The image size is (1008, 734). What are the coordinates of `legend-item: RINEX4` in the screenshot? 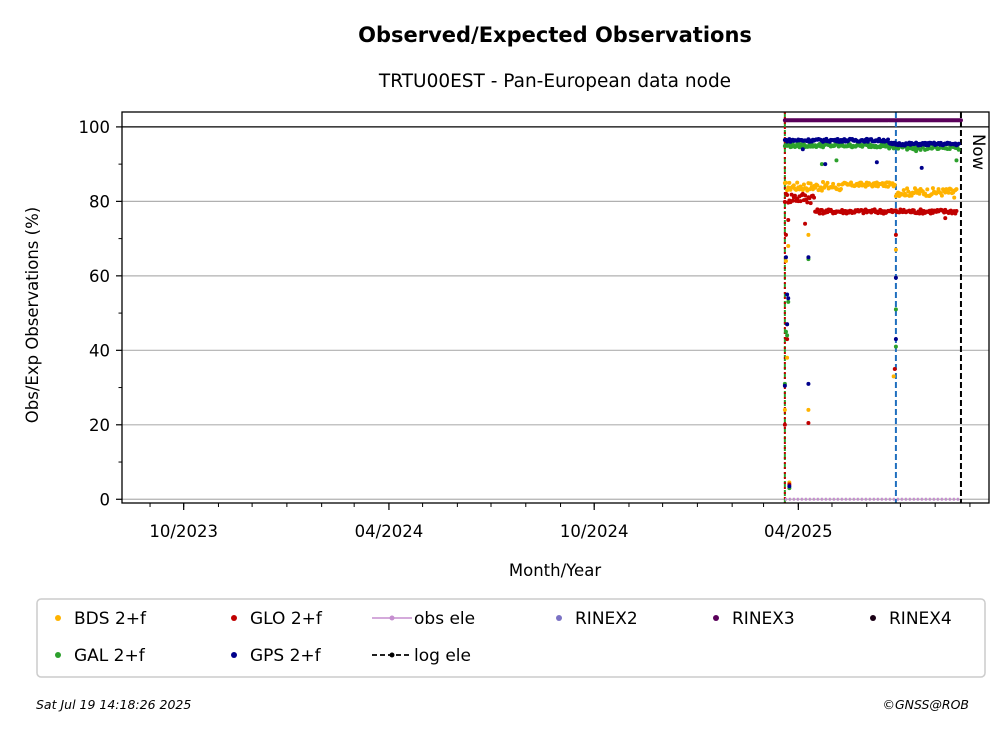 It's located at (911, 619).